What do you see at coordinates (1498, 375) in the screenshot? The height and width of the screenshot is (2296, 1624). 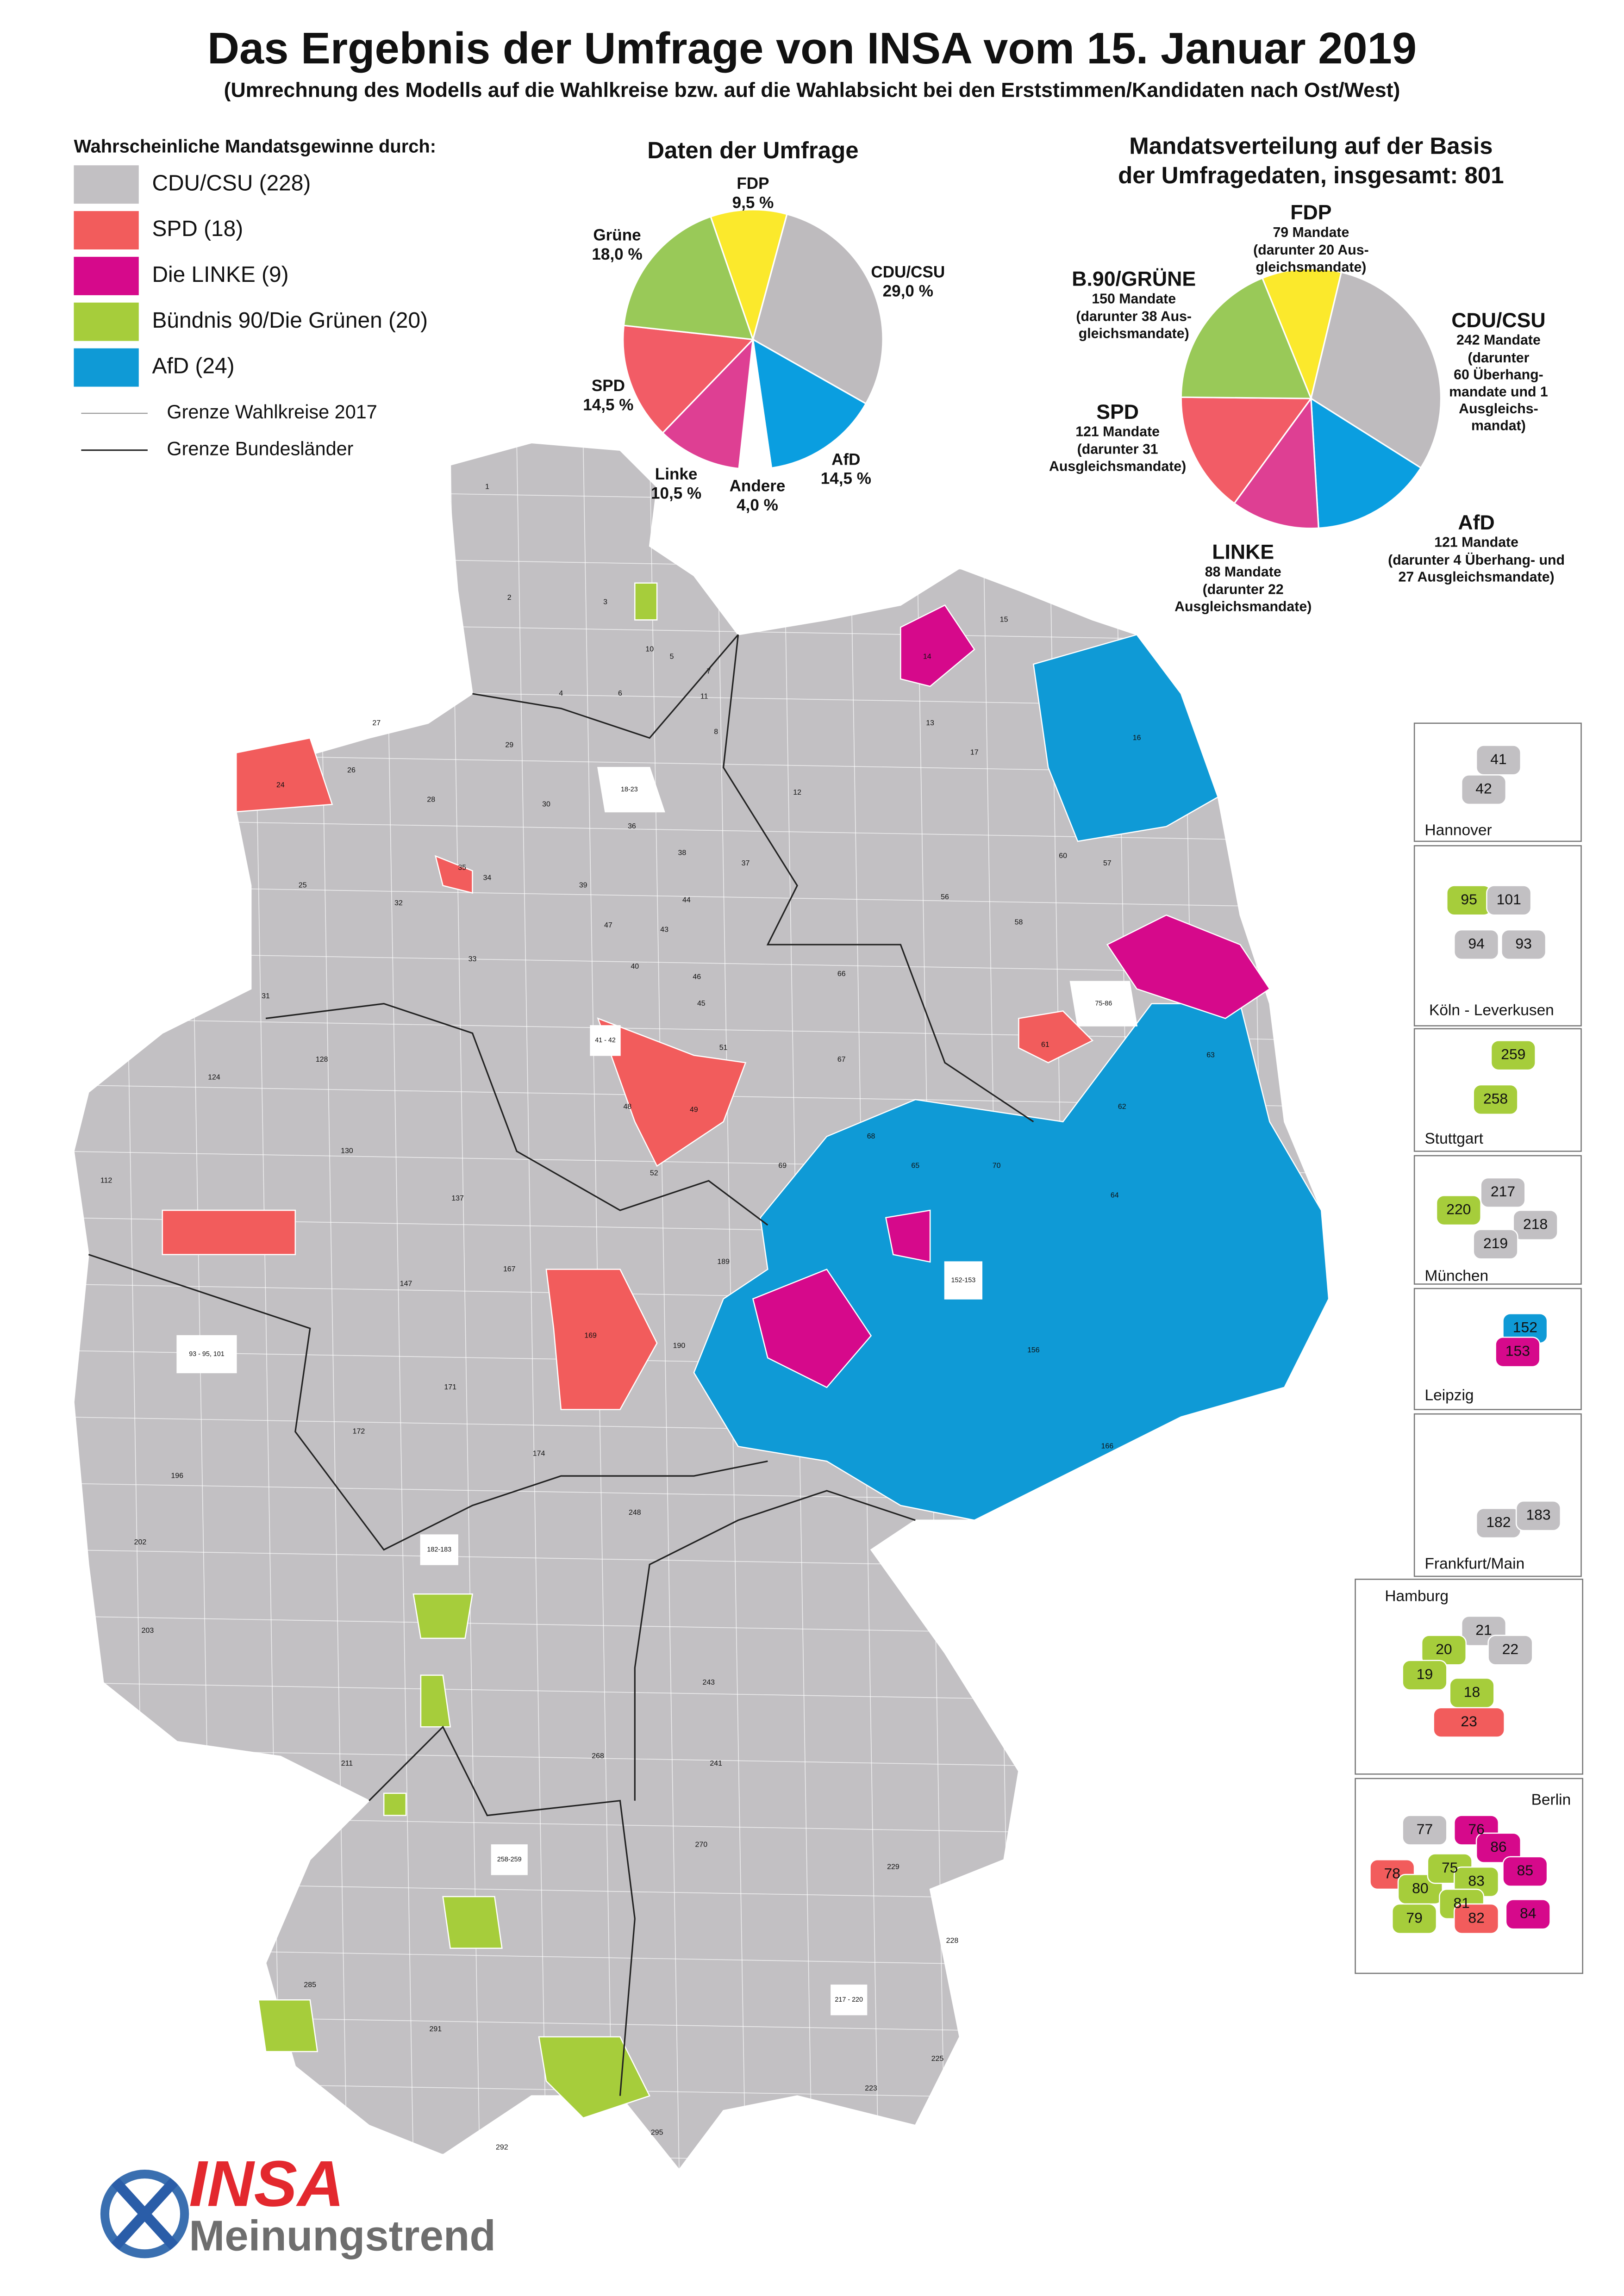 I see `slice-note: 60 Überhang-` at bounding box center [1498, 375].